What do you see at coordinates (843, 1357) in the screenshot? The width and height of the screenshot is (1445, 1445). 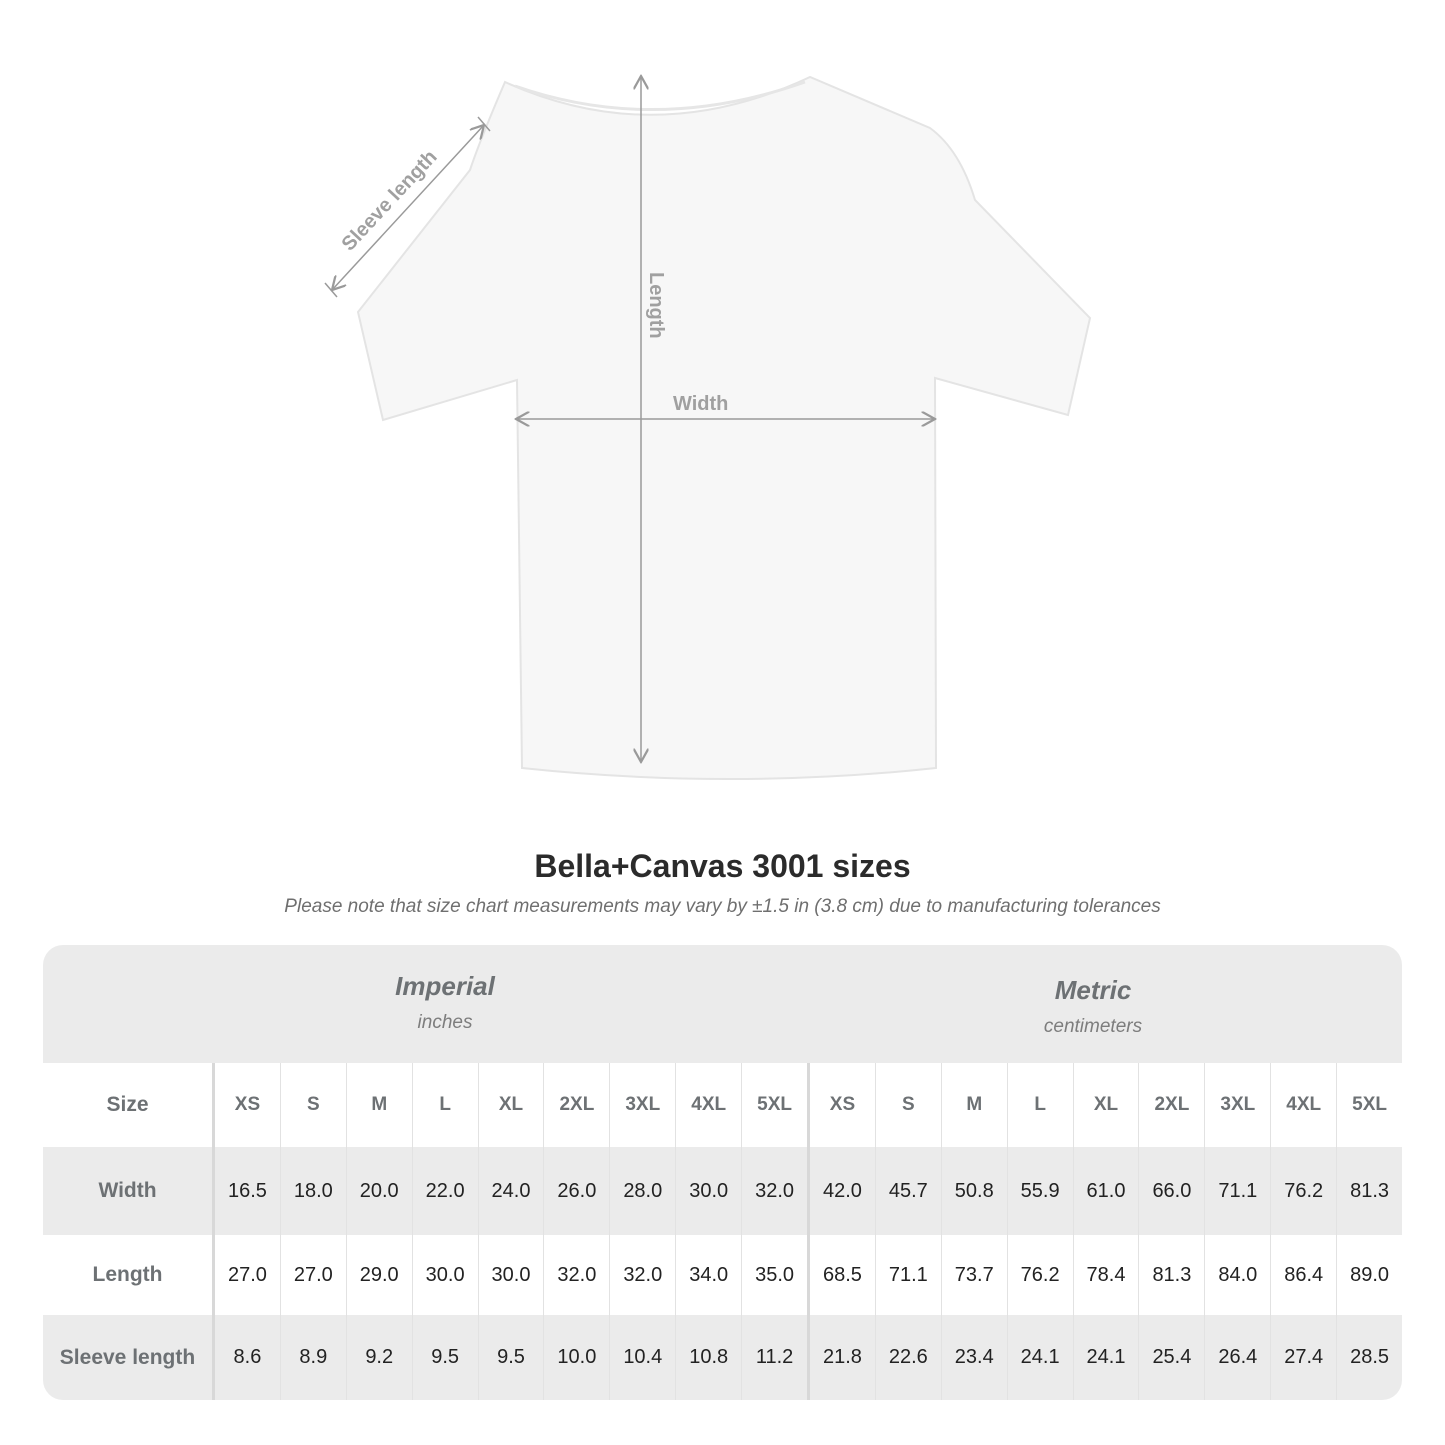 I see `cell-metric: 21.8` at bounding box center [843, 1357].